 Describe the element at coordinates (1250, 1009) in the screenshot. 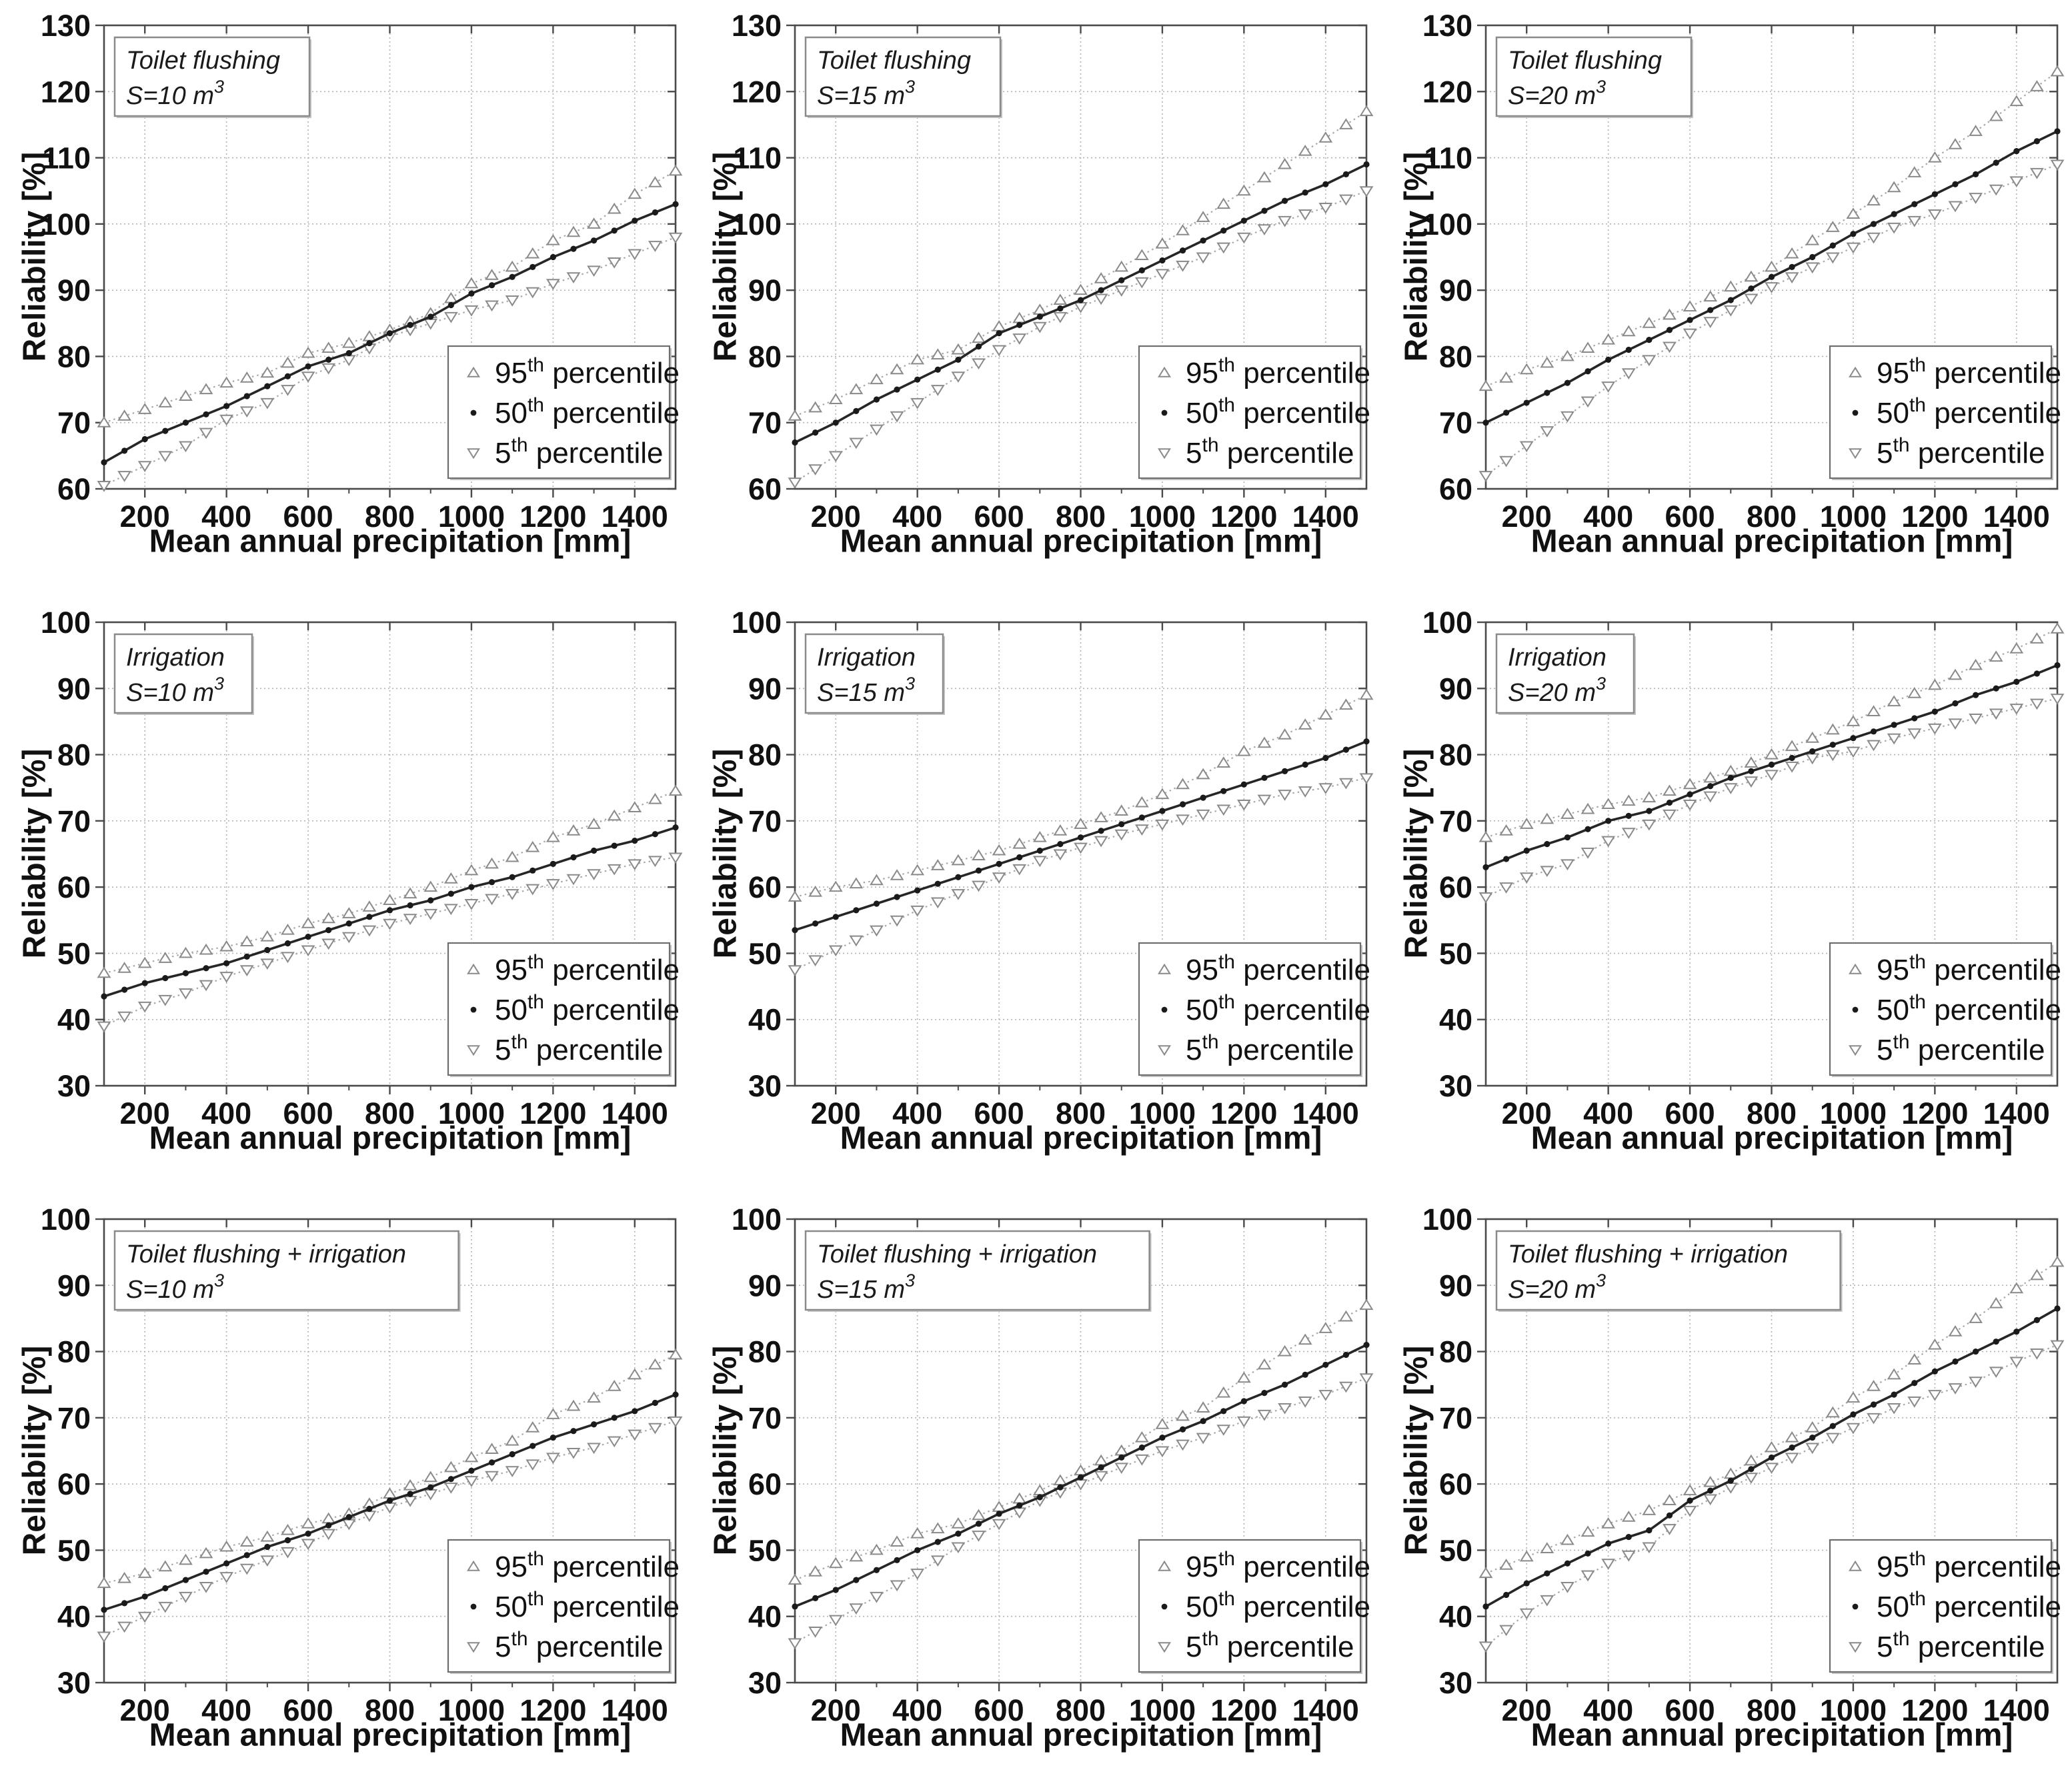

I see `legend-frame` at that location.